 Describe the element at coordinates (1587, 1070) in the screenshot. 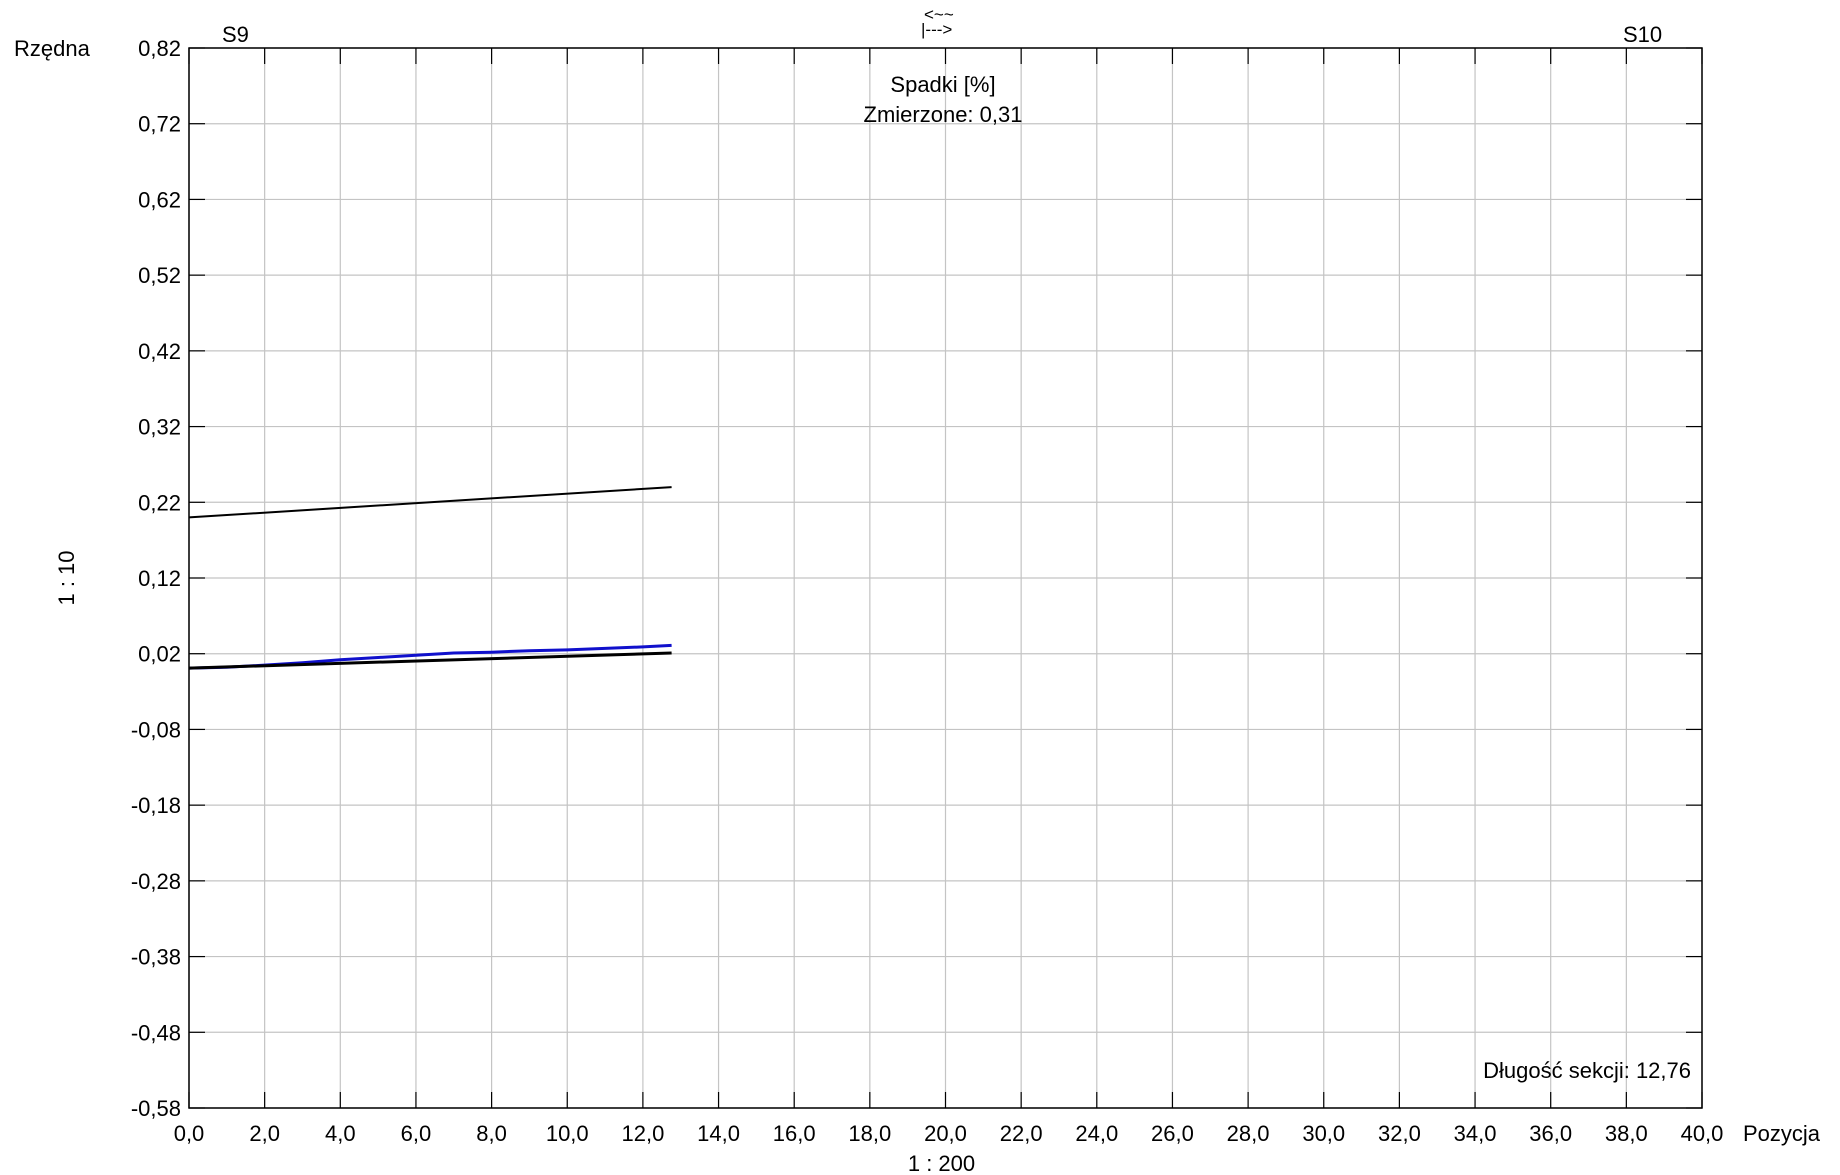

I see `section-length-label: Długość sekcji: 12,76` at that location.